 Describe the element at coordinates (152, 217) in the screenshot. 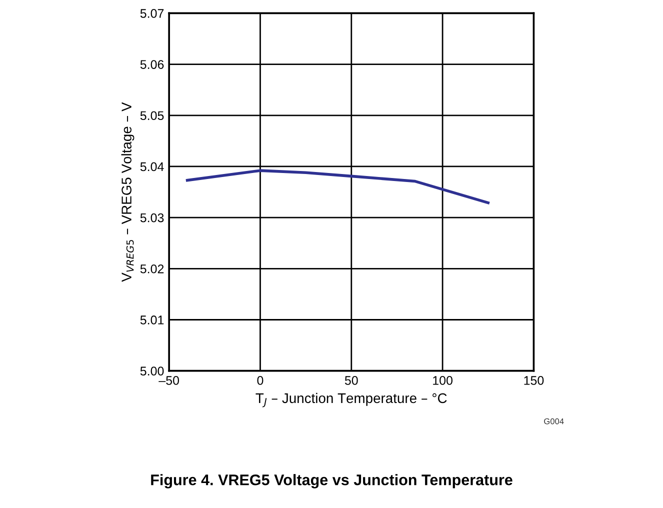

I see `y-tick-label: 5.03` at that location.